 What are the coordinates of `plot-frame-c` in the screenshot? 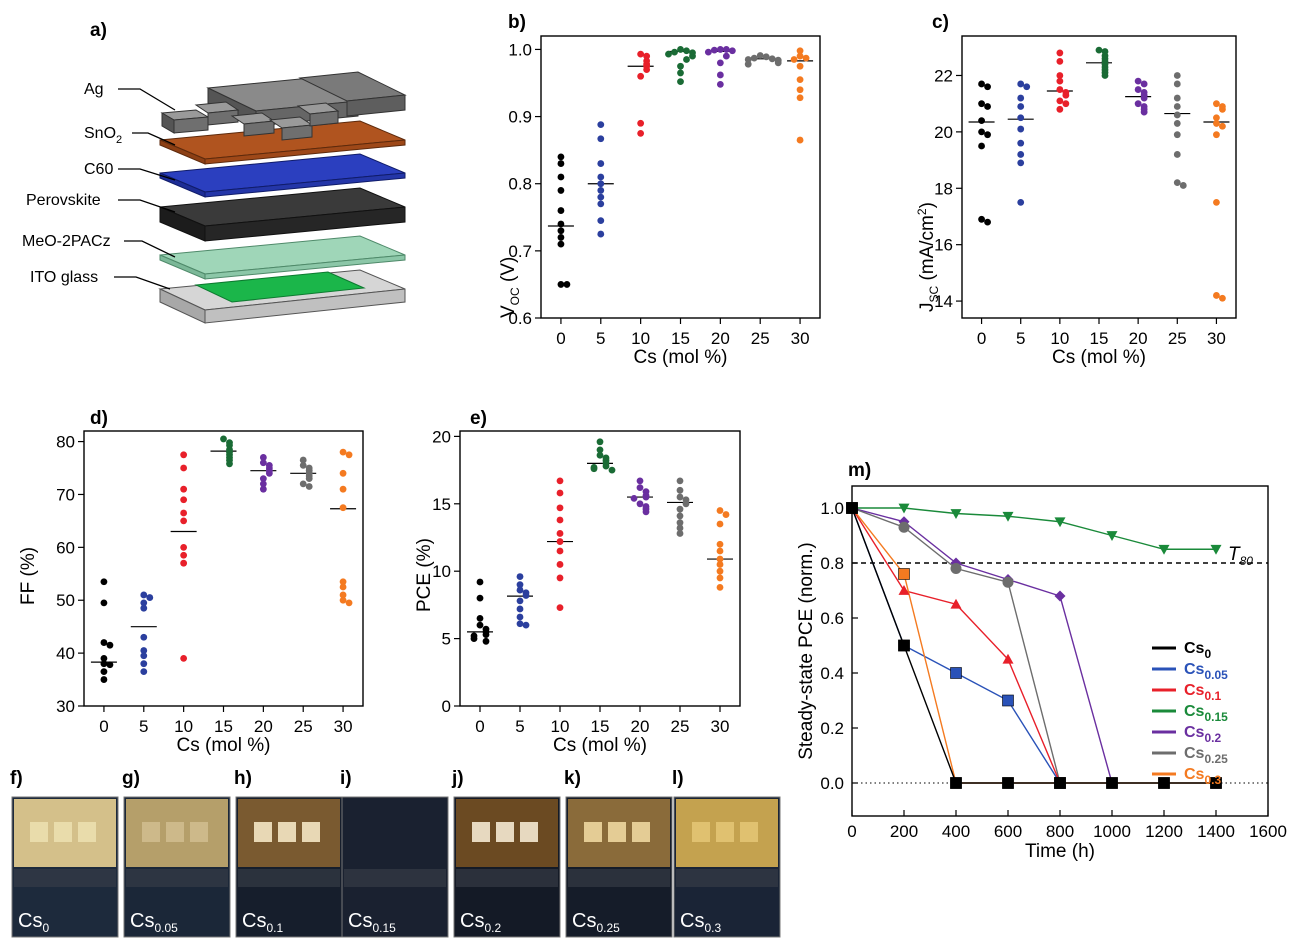 It's located at (1099, 177).